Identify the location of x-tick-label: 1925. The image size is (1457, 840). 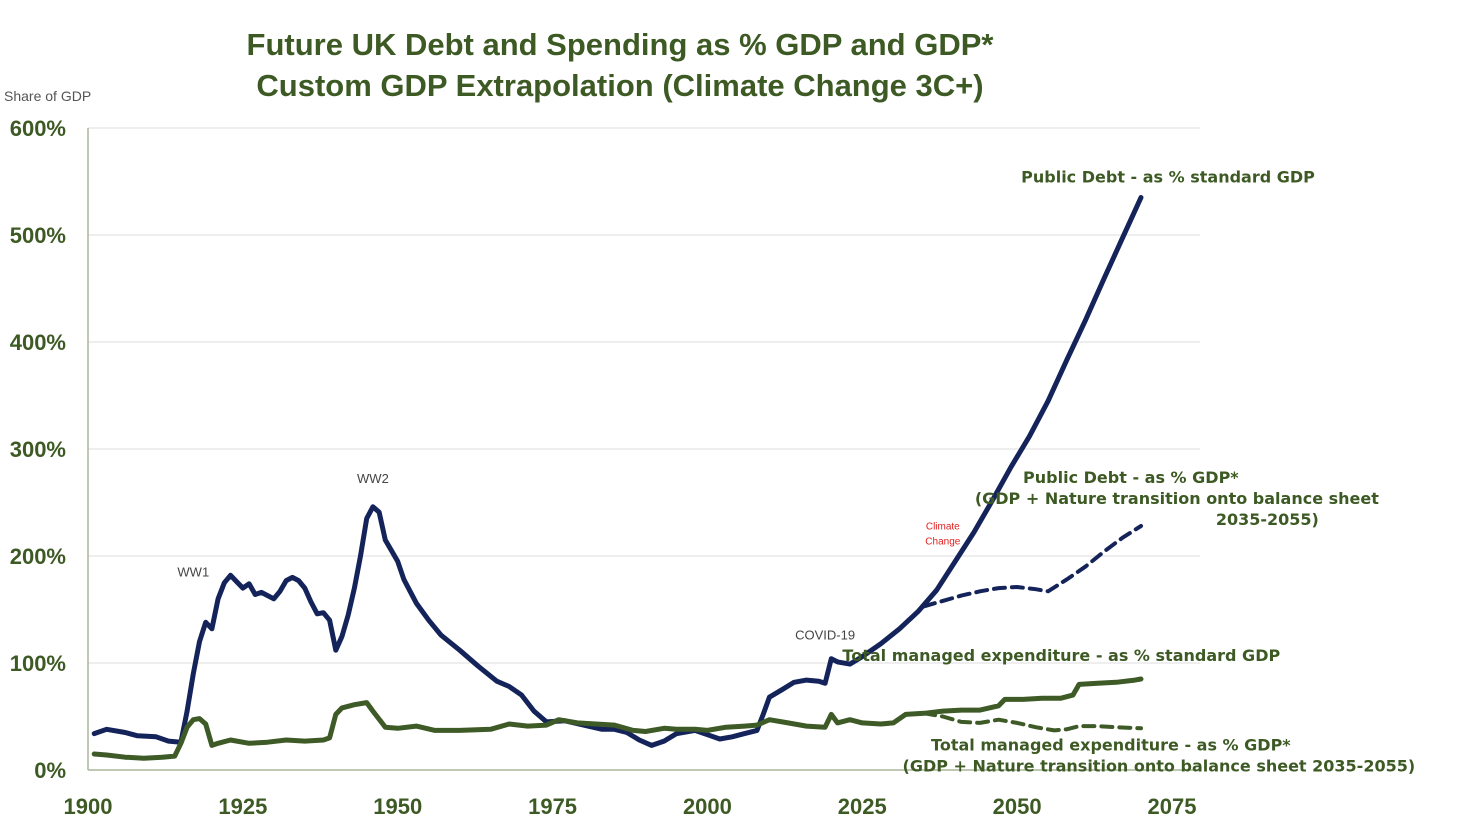
(242, 806).